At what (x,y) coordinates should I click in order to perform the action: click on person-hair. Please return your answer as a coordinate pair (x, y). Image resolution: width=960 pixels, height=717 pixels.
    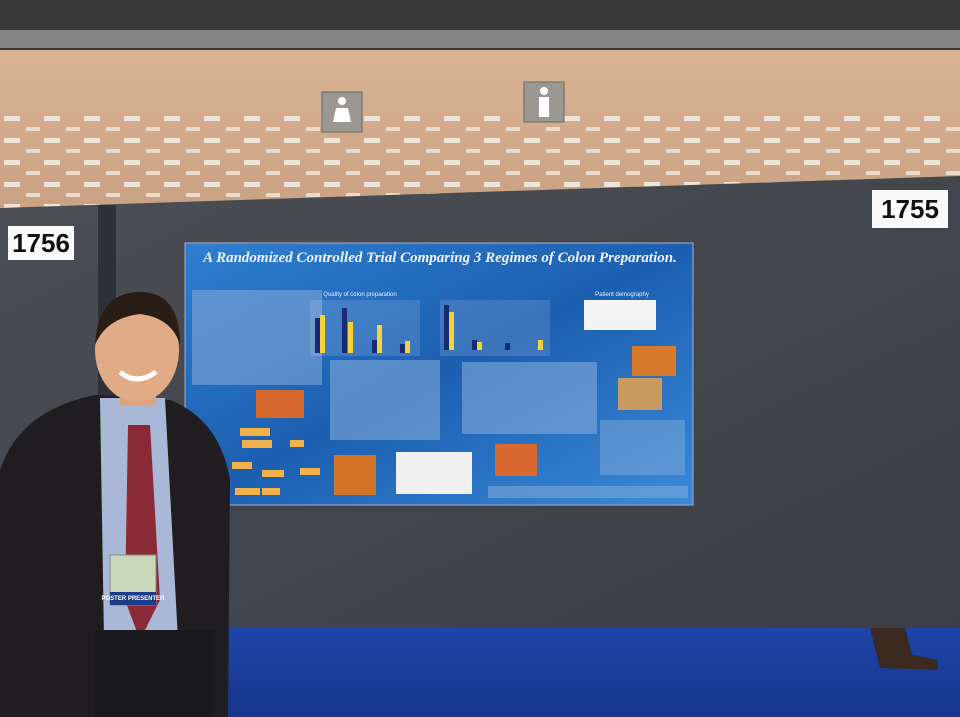
    Looking at the image, I should click on (137, 318).